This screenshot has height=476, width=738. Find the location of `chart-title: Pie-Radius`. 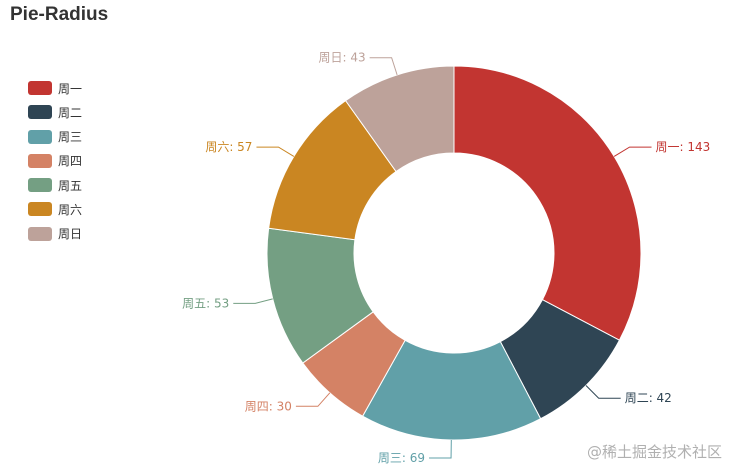

chart-title: Pie-Radius is located at coordinates (59, 14).